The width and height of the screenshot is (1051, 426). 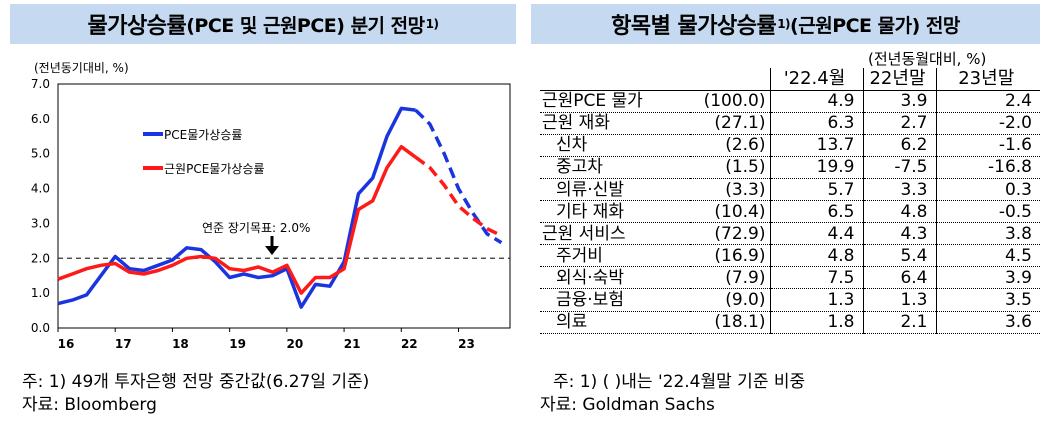 I want to click on item-weight-cell: (72.9), so click(x=730, y=234).